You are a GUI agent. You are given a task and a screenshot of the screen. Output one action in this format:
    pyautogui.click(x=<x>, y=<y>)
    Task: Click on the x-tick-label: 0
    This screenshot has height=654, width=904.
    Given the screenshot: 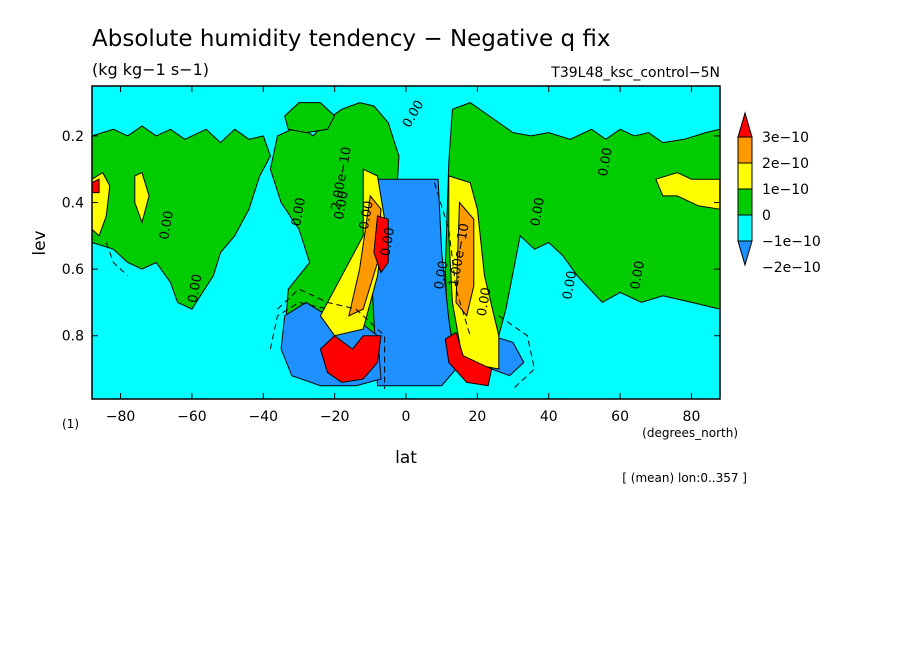 What is the action you would take?
    pyautogui.click(x=406, y=417)
    